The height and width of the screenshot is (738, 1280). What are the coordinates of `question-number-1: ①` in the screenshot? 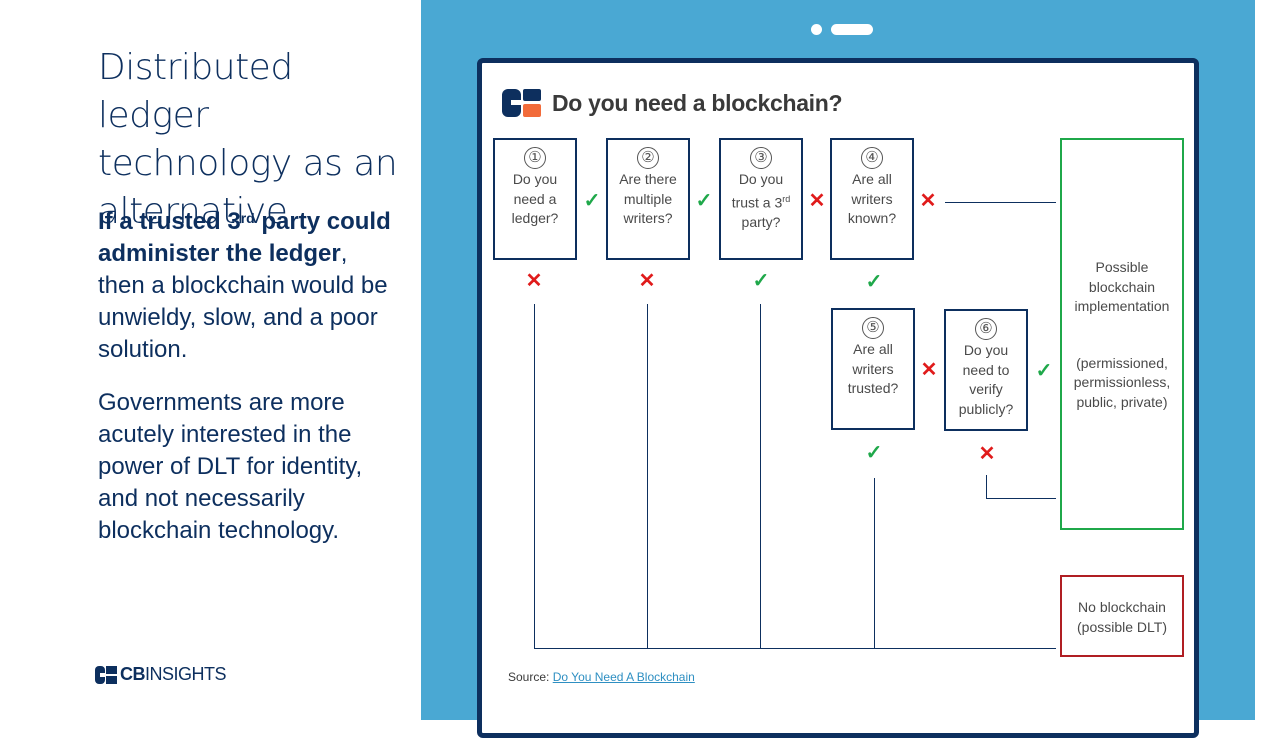 It's located at (535, 158).